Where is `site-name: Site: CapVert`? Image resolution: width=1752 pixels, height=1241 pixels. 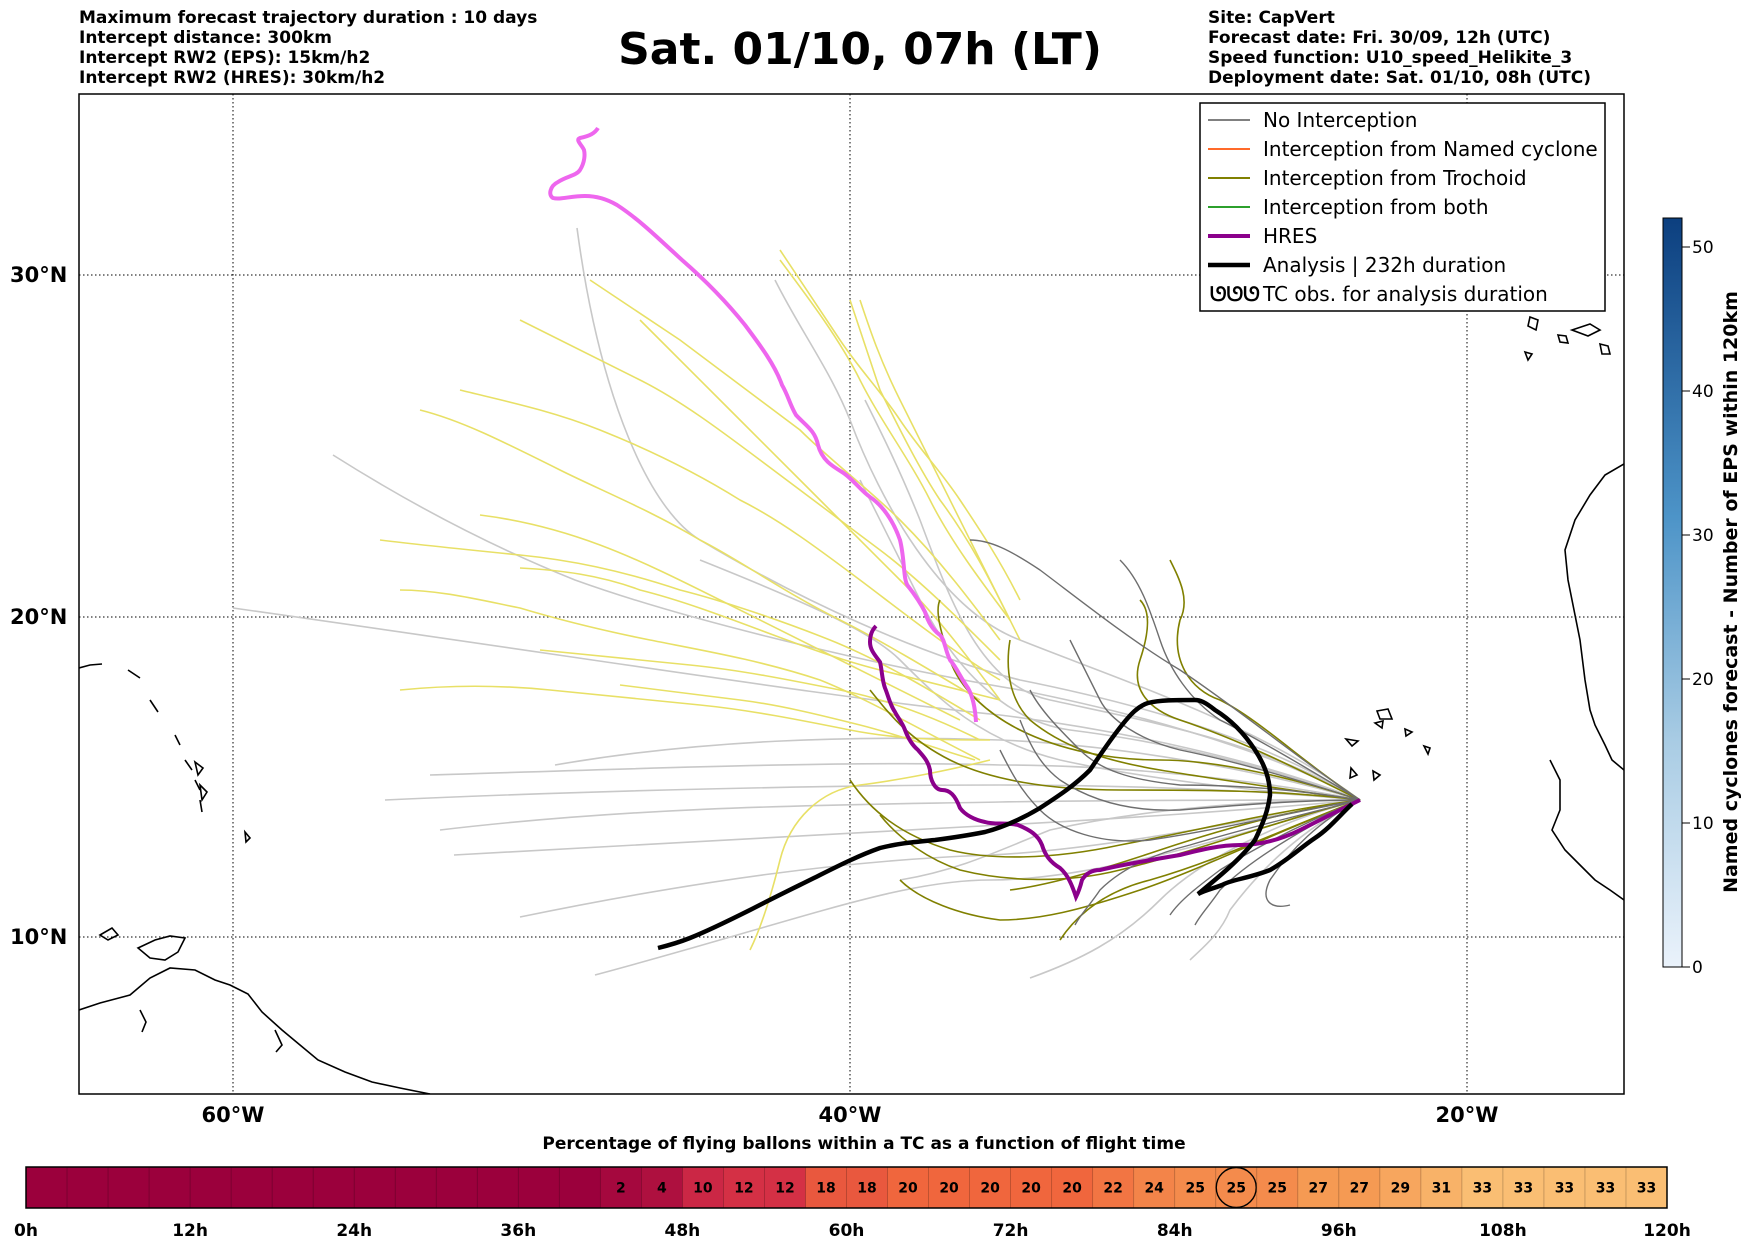 site-name: Site: CapVert is located at coordinates (1271, 18).